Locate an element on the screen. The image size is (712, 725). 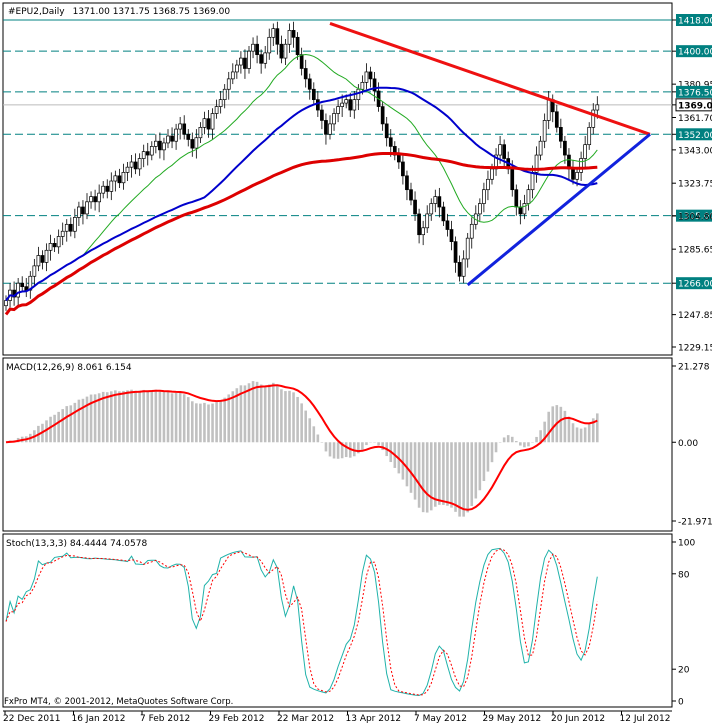
y-tick-label: 1304.80 is located at coordinates (695, 218).